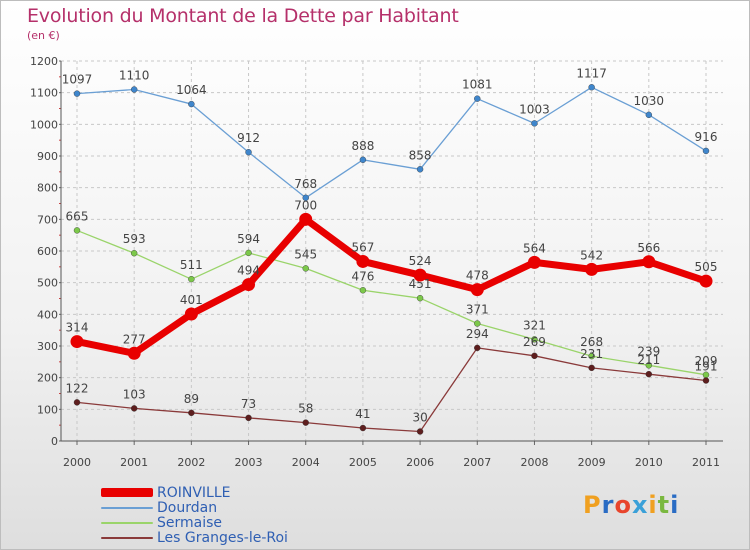 The image size is (750, 550). I want to click on x-tick-label: 2009, so click(592, 462).